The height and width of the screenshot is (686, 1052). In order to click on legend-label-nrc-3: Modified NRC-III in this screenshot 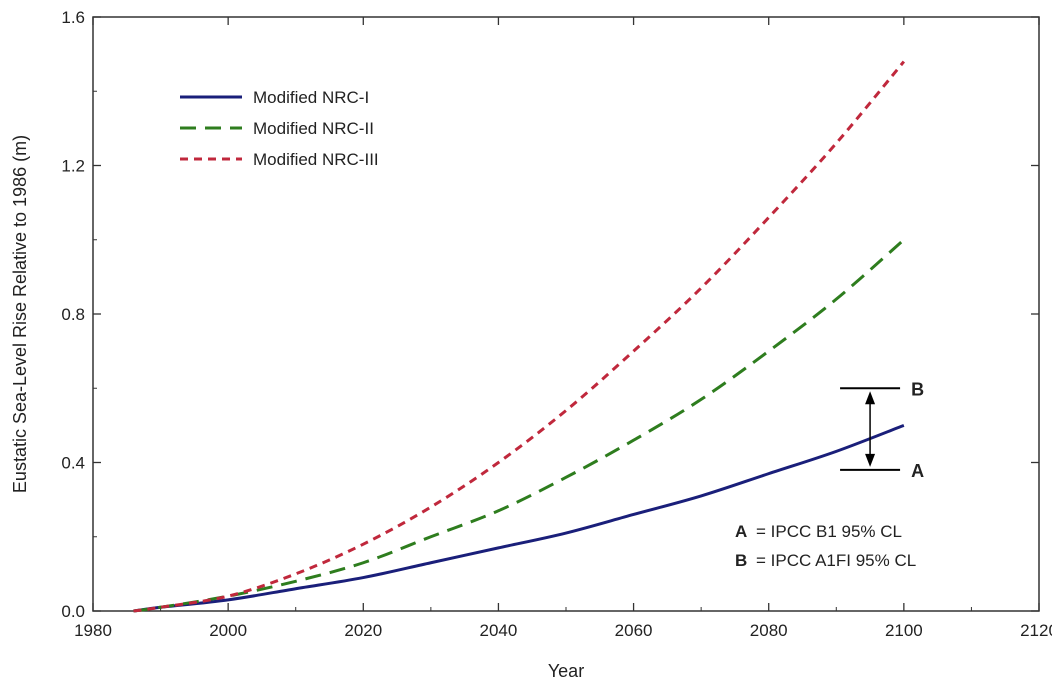, I will do `click(316, 159)`.